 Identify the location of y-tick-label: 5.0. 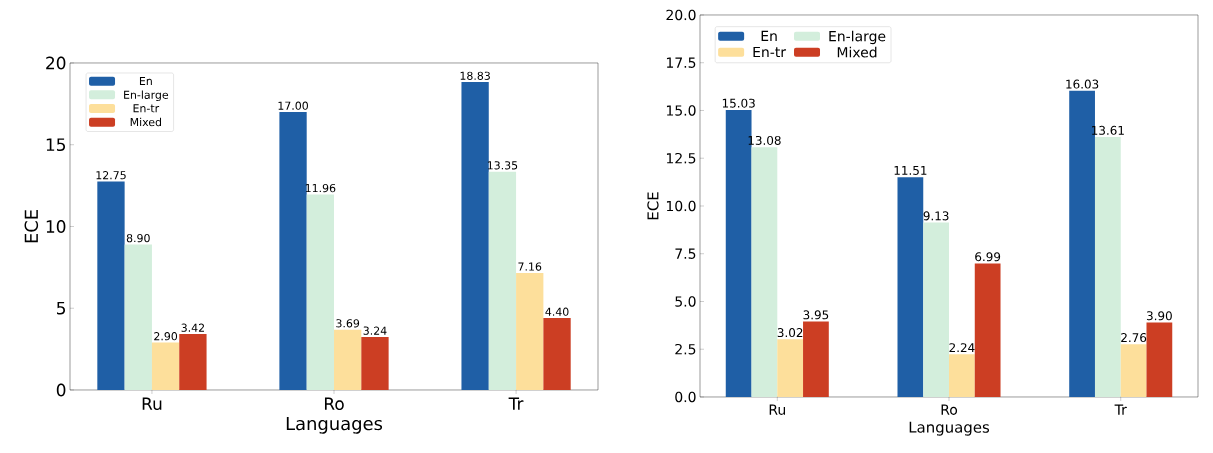
(685, 301).